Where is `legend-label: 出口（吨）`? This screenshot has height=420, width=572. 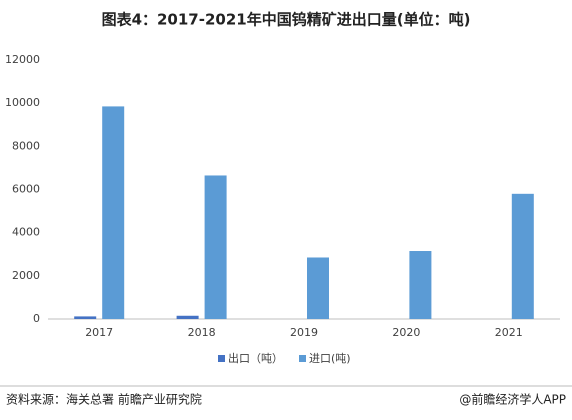
legend-label: 出口（吨） is located at coordinates (255, 358).